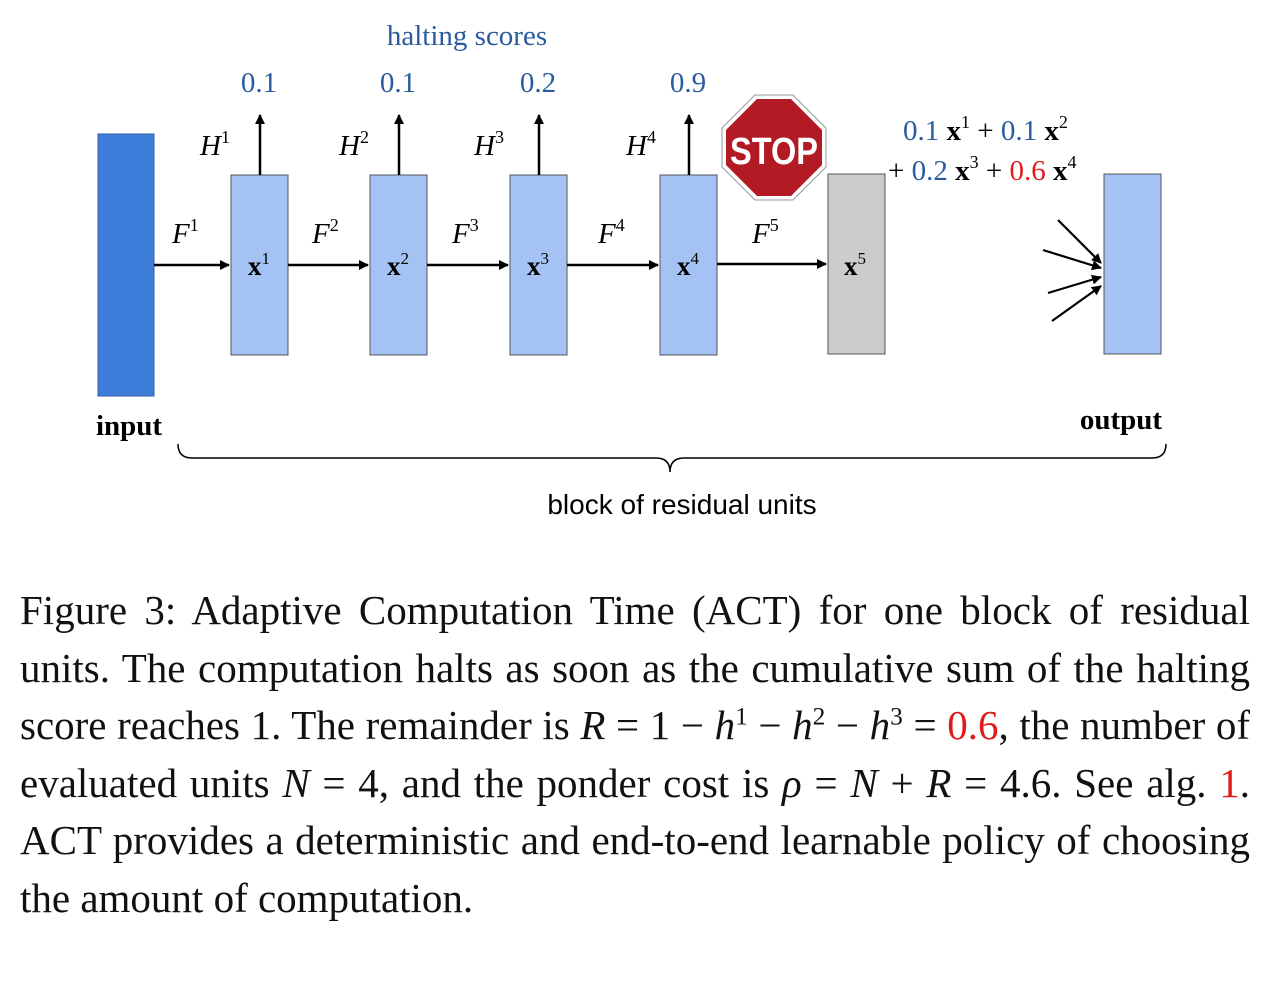  I want to click on halting-score-2: 0.1, so click(398, 83).